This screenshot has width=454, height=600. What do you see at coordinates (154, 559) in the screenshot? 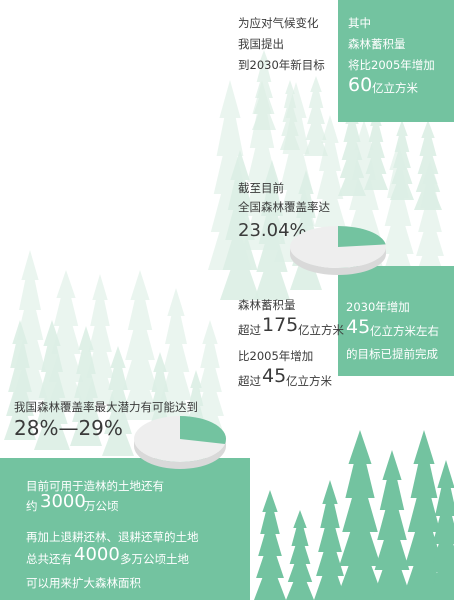
I see `land-unit-2: 多万公顷土地` at bounding box center [154, 559].